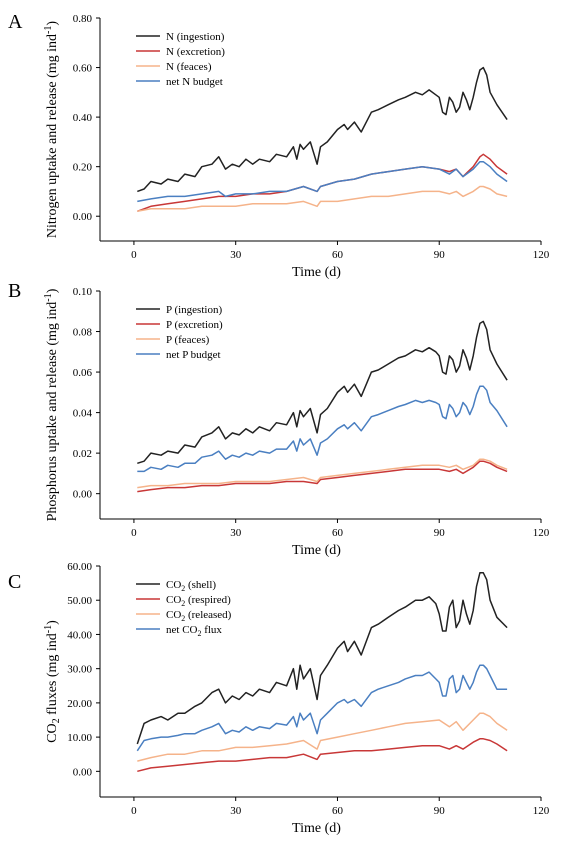 Image resolution: width=564 pixels, height=843 pixels. Describe the element at coordinates (79, 635) in the screenshot. I see `y-tick-label: 40.00` at that location.